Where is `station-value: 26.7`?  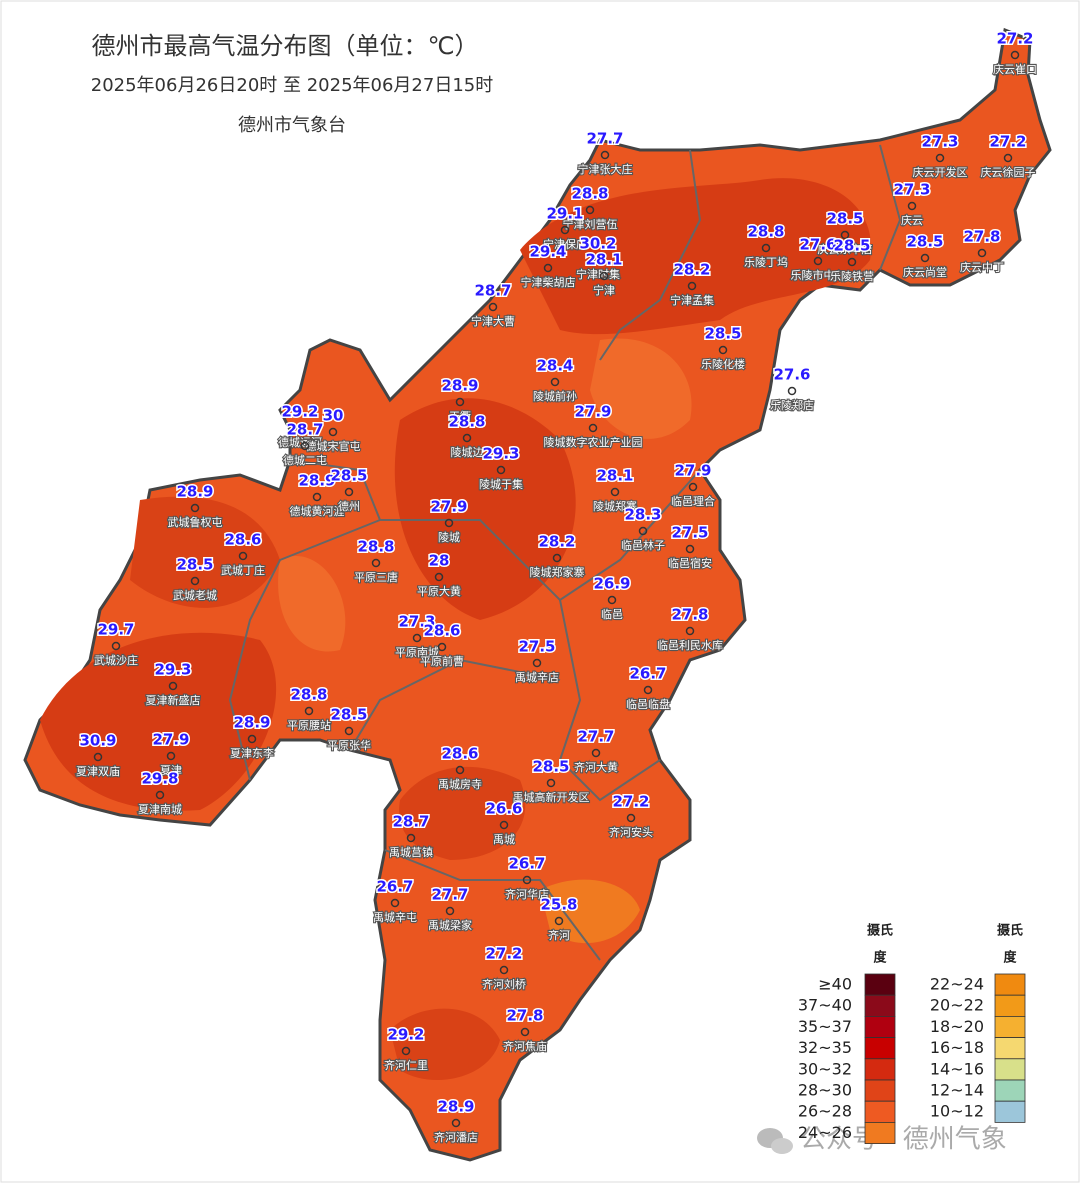
station-value: 26.7 is located at coordinates (394, 887).